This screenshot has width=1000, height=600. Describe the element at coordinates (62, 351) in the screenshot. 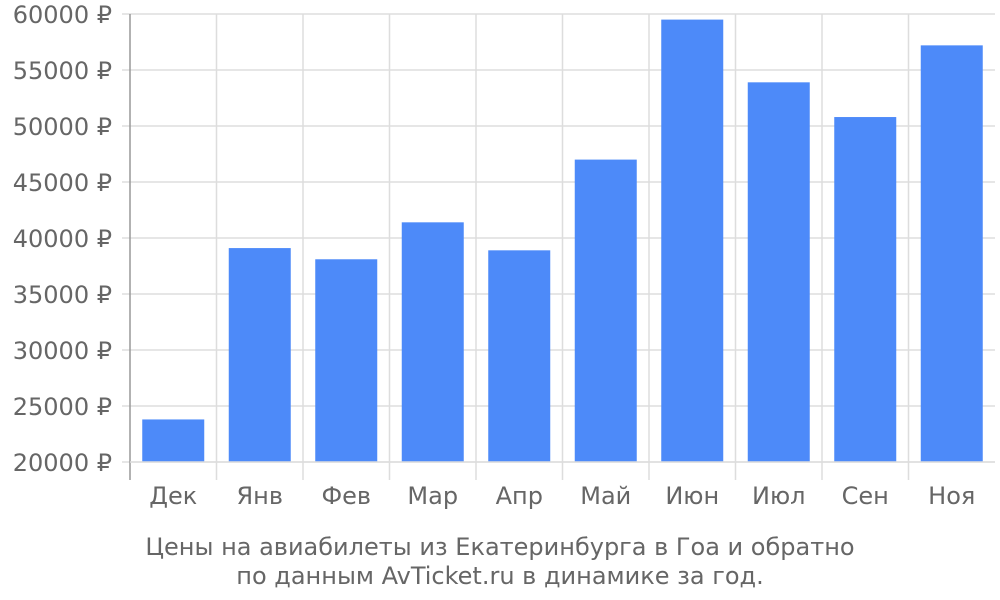

I see `y-tick-label: 30000 ₽` at that location.